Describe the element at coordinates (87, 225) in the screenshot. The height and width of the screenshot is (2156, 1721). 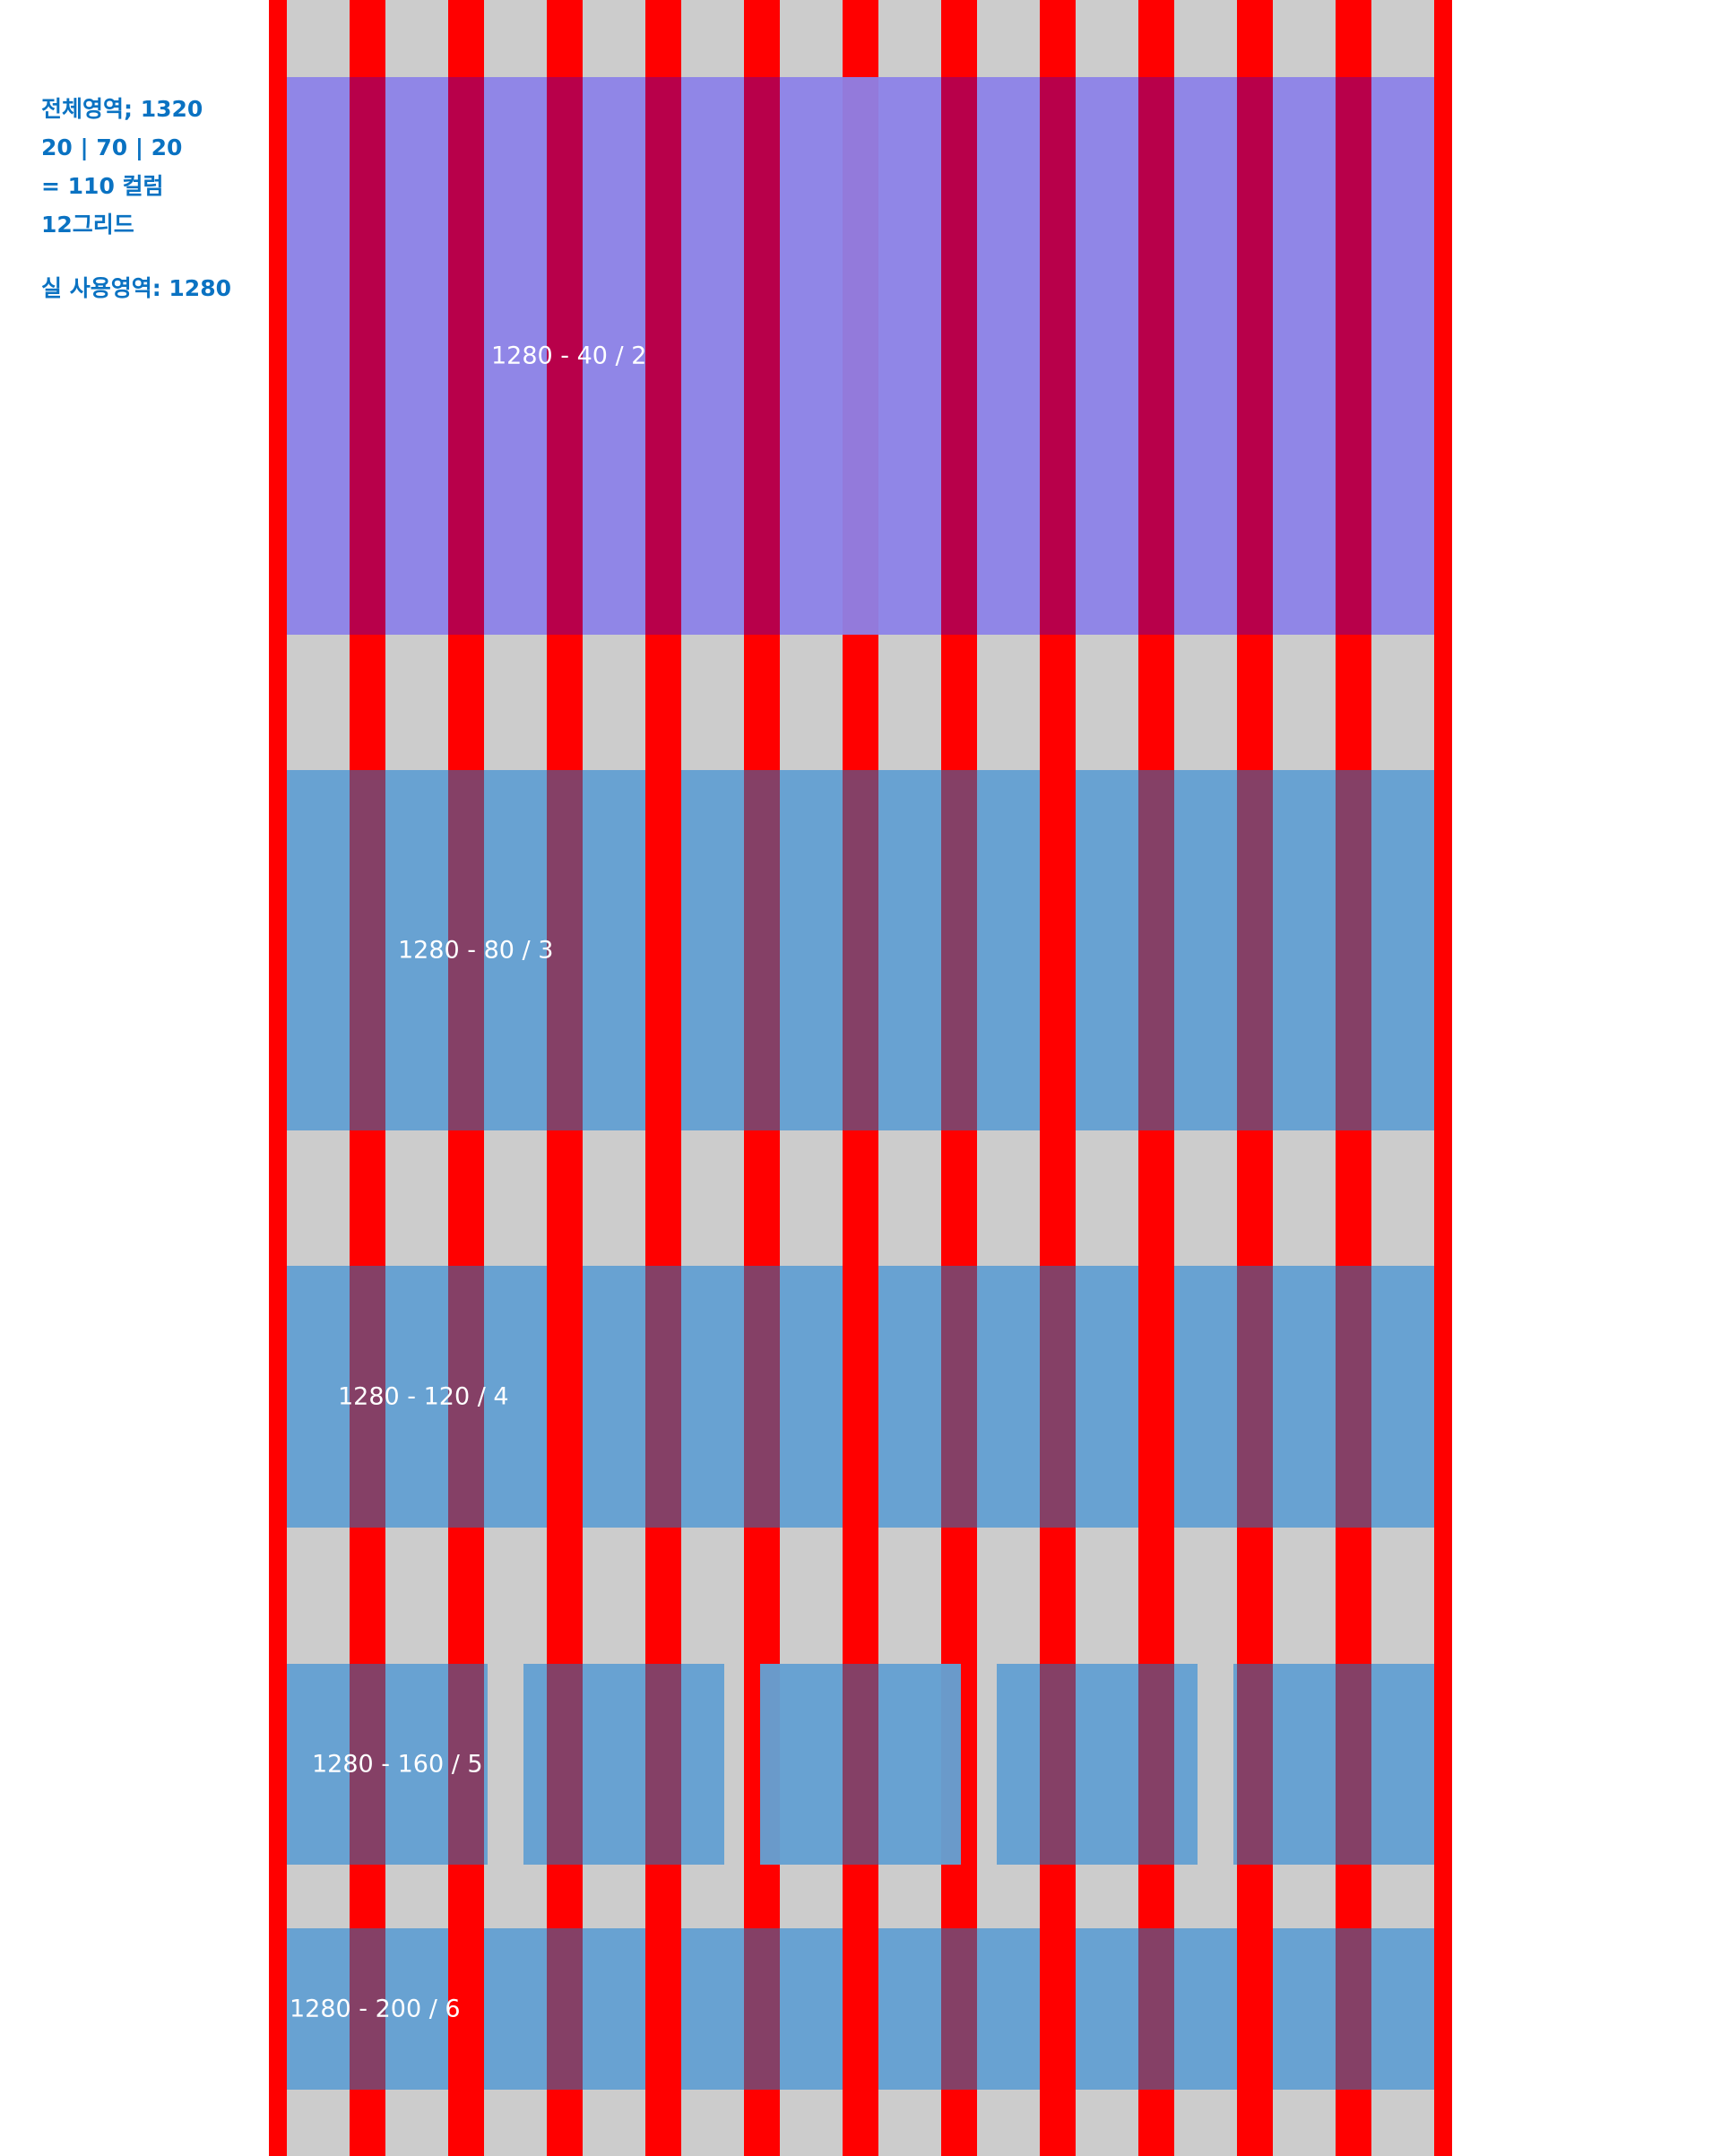
I see `note-grid-count: 12그리드` at that location.